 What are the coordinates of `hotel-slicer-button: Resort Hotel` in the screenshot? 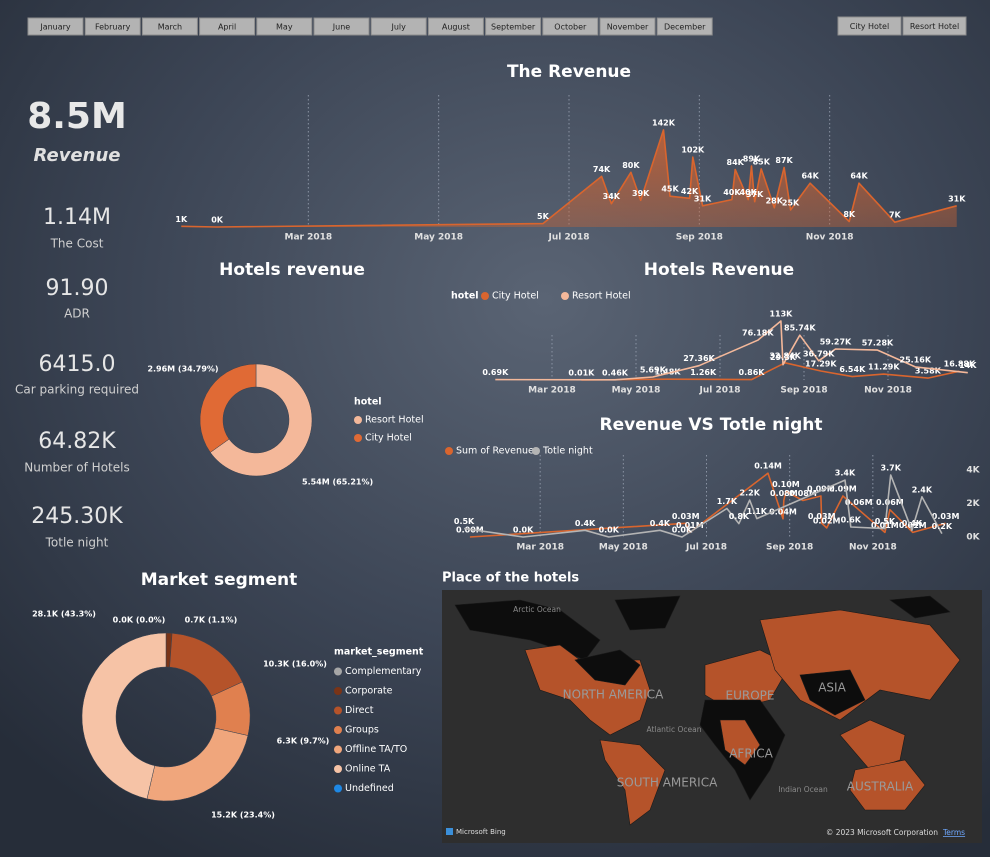 It's located at (934, 26).